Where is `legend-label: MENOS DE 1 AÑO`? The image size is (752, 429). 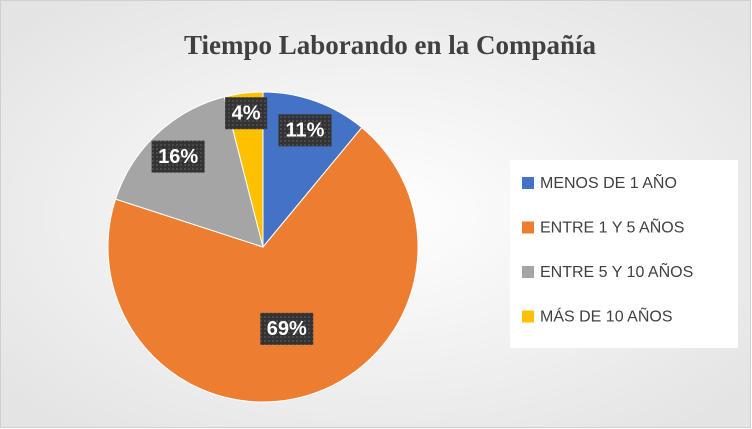 legend-label: MENOS DE 1 AÑO is located at coordinates (608, 182).